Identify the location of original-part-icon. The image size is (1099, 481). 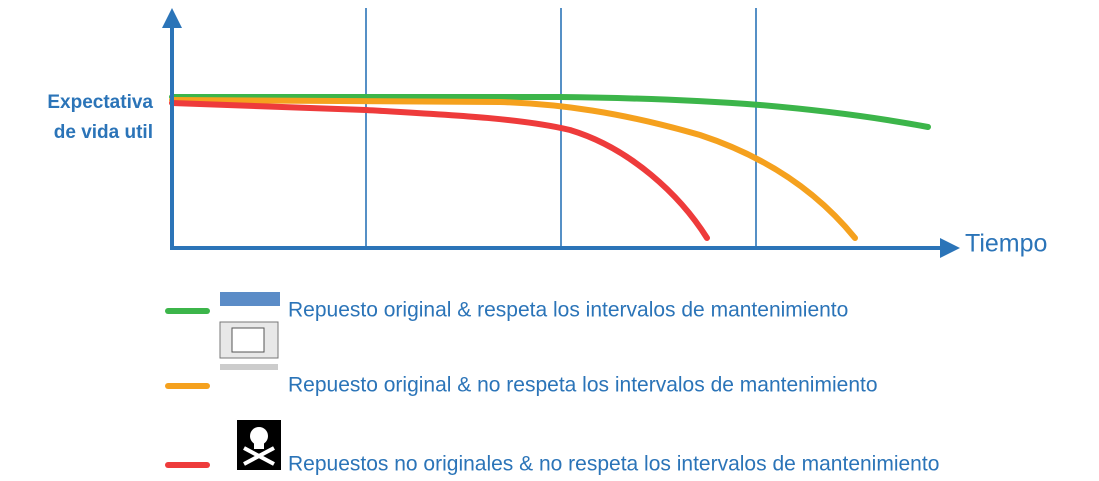
(249, 331).